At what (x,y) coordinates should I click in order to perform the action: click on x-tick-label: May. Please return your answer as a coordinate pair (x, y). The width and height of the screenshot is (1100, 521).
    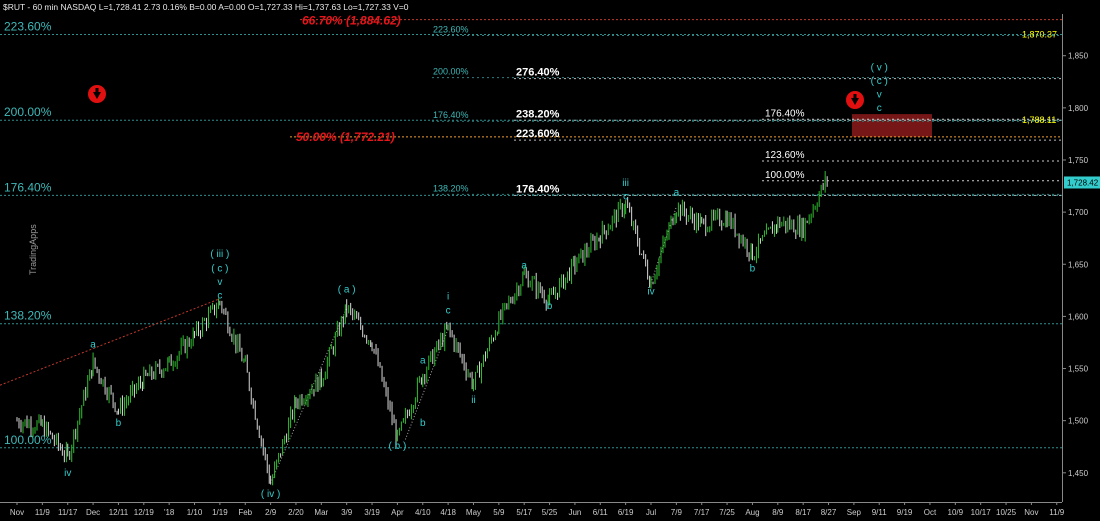
    Looking at the image, I should click on (473, 512).